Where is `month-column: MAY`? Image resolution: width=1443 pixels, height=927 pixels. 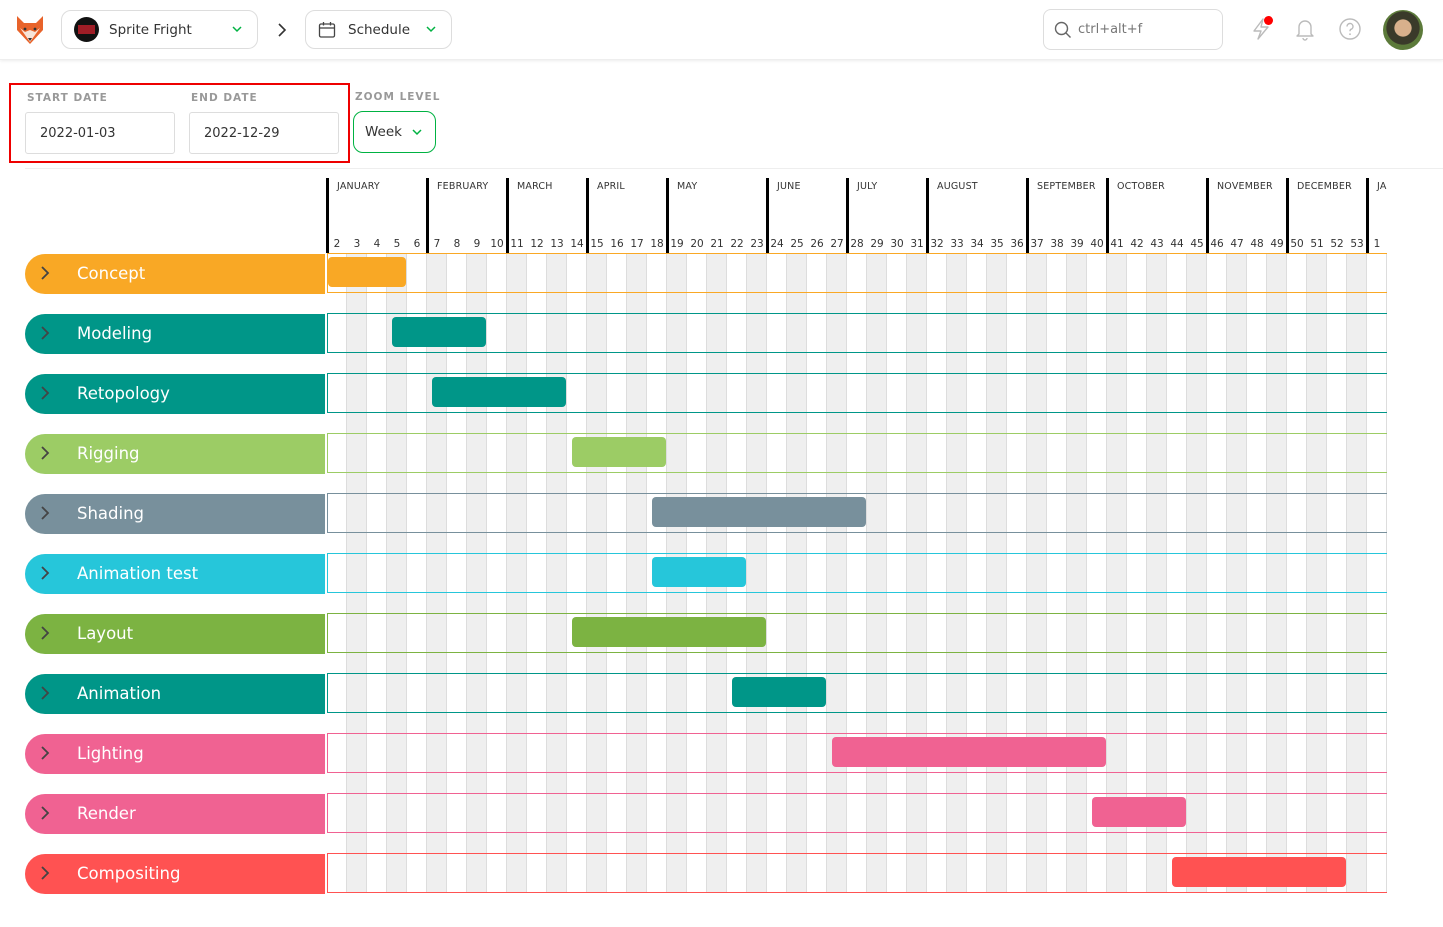
month-column: MAY is located at coordinates (716, 215).